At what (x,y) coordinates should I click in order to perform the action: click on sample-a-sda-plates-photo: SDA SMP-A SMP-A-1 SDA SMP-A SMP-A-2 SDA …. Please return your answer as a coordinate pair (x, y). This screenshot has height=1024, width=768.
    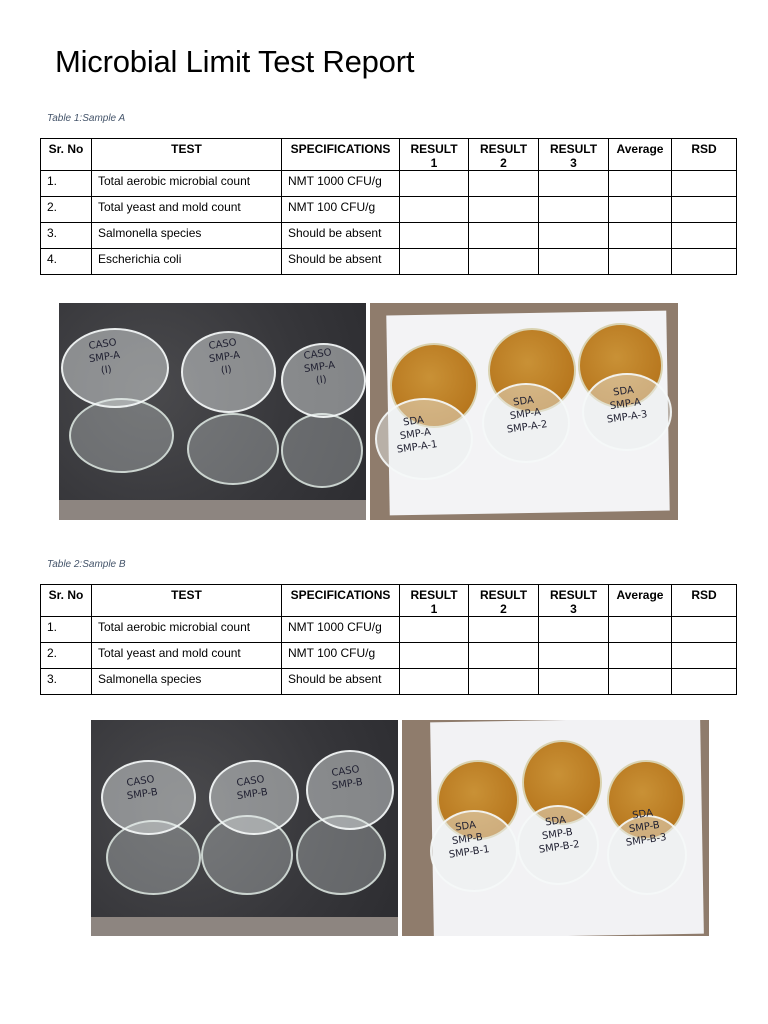
    Looking at the image, I should click on (524, 411).